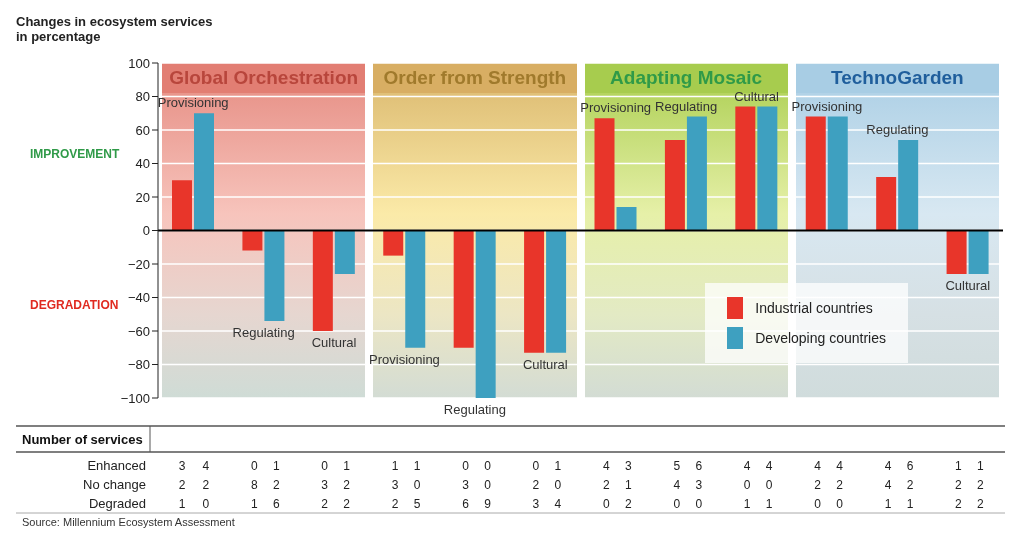 The width and height of the screenshot is (1021, 544). What do you see at coordinates (142, 97) in the screenshot?
I see `y-tick-label: 80` at bounding box center [142, 97].